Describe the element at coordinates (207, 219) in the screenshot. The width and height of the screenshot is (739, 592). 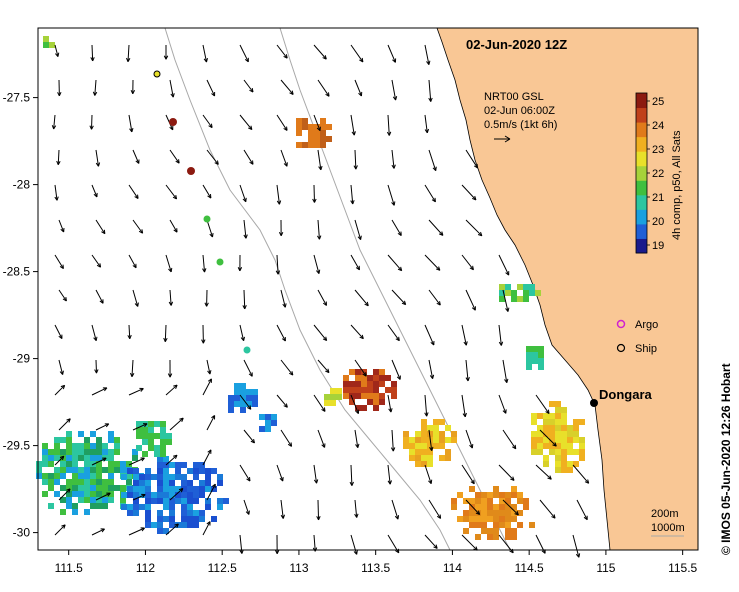
I see `drifter-marker` at that location.